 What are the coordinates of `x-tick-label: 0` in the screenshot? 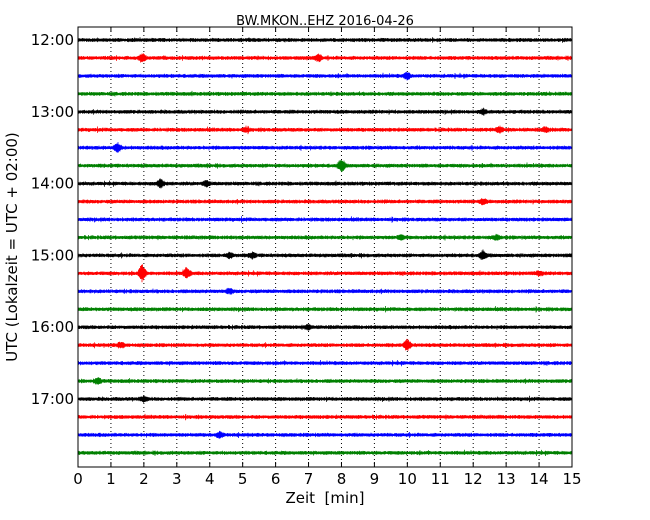 It's located at (78, 479).